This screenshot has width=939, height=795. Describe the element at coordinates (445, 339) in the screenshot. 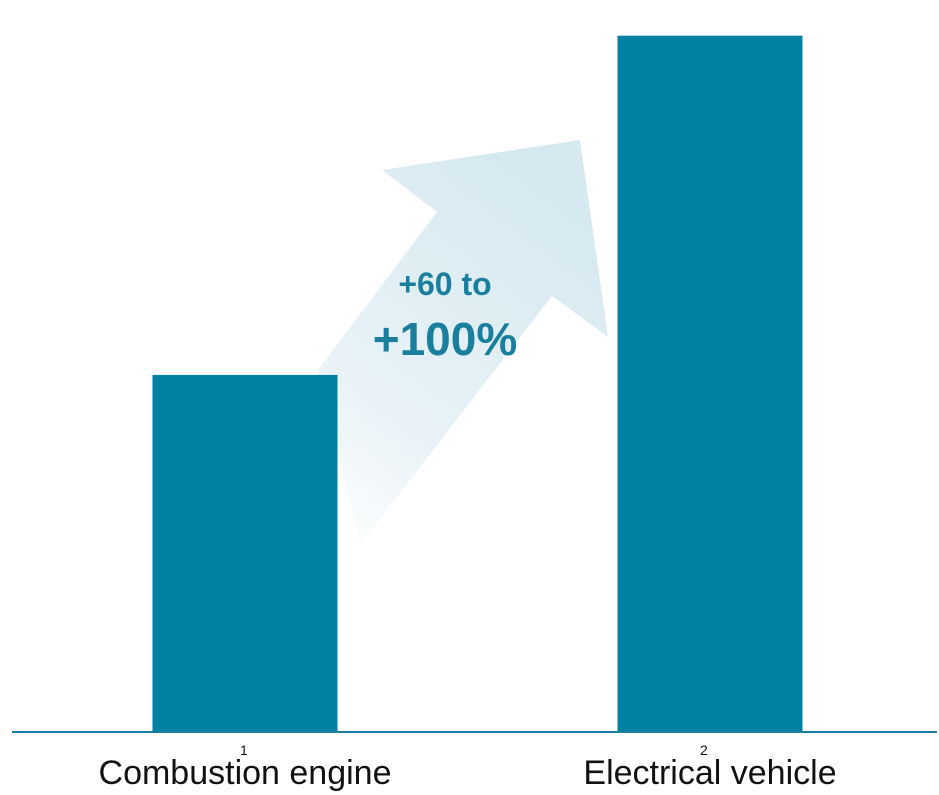

I see `annotation-range-end: +100%` at that location.